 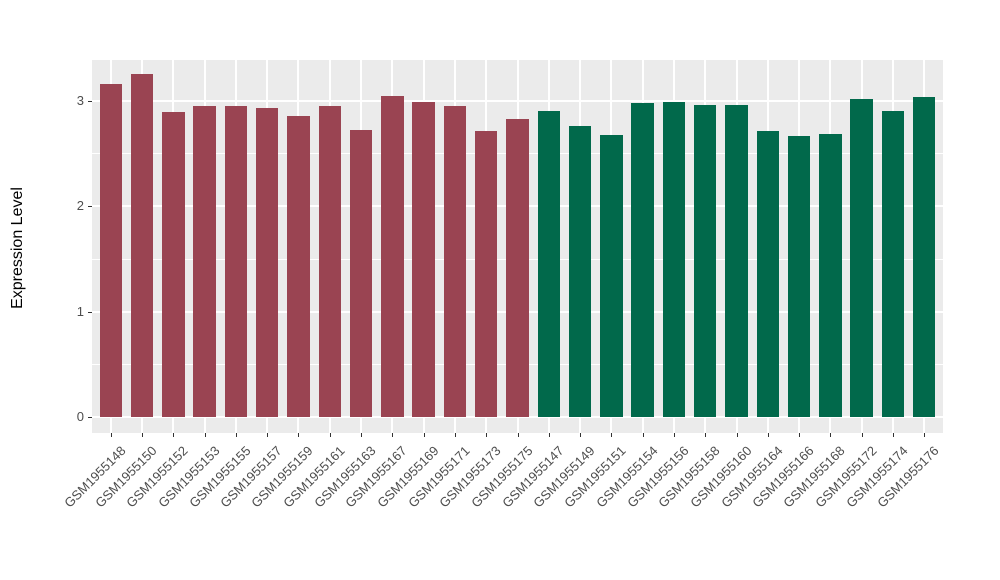 I want to click on y-tick-label: 2, so click(x=80, y=206).